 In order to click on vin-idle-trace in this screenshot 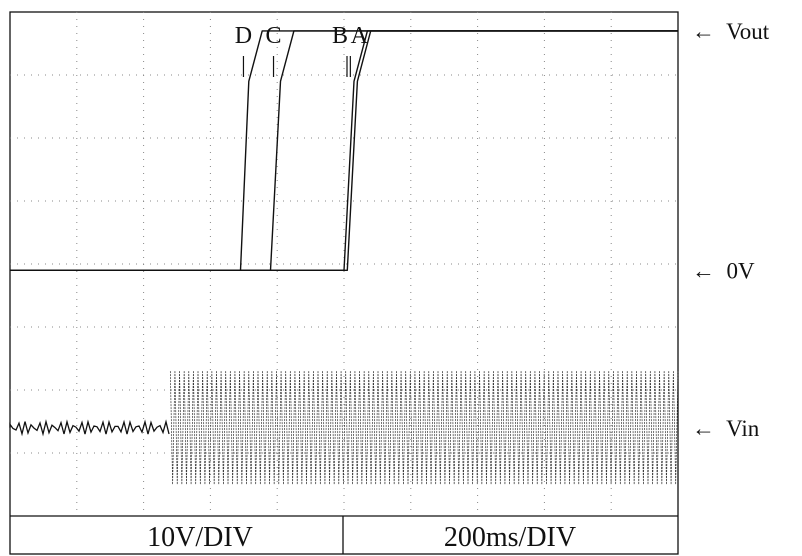, I will do `click(89, 428)`.